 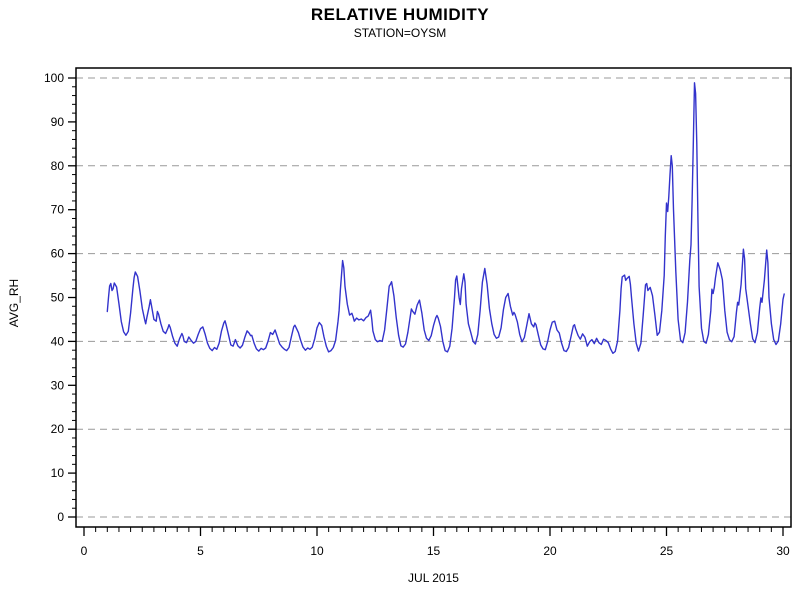 I want to click on x-tick-label: 20, so click(x=550, y=551).